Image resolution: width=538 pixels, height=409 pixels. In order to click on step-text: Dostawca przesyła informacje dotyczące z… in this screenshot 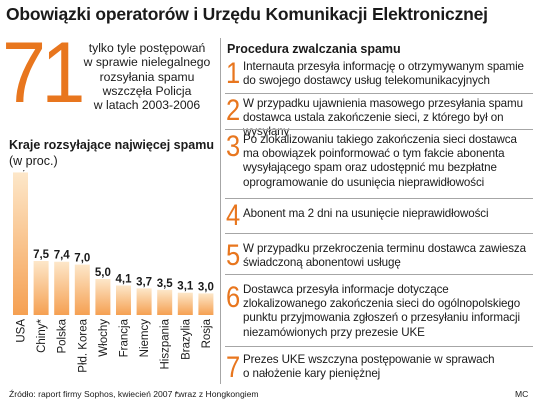, I will do `click(389, 311)`.